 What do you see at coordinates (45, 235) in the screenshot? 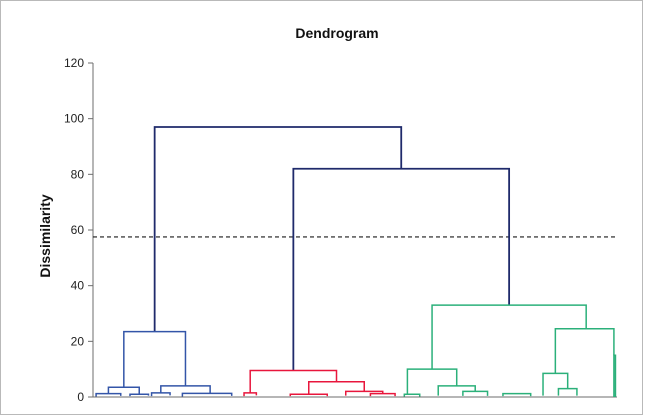
I see `y-axis-title: Dissimilarity` at bounding box center [45, 235].